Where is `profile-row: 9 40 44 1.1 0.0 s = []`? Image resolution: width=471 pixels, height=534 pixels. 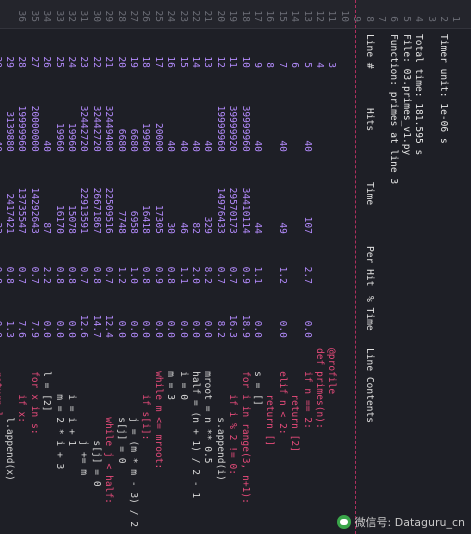
profile-row: 9 40 44 1.1 0.0 s = [] is located at coordinates (257, 267).